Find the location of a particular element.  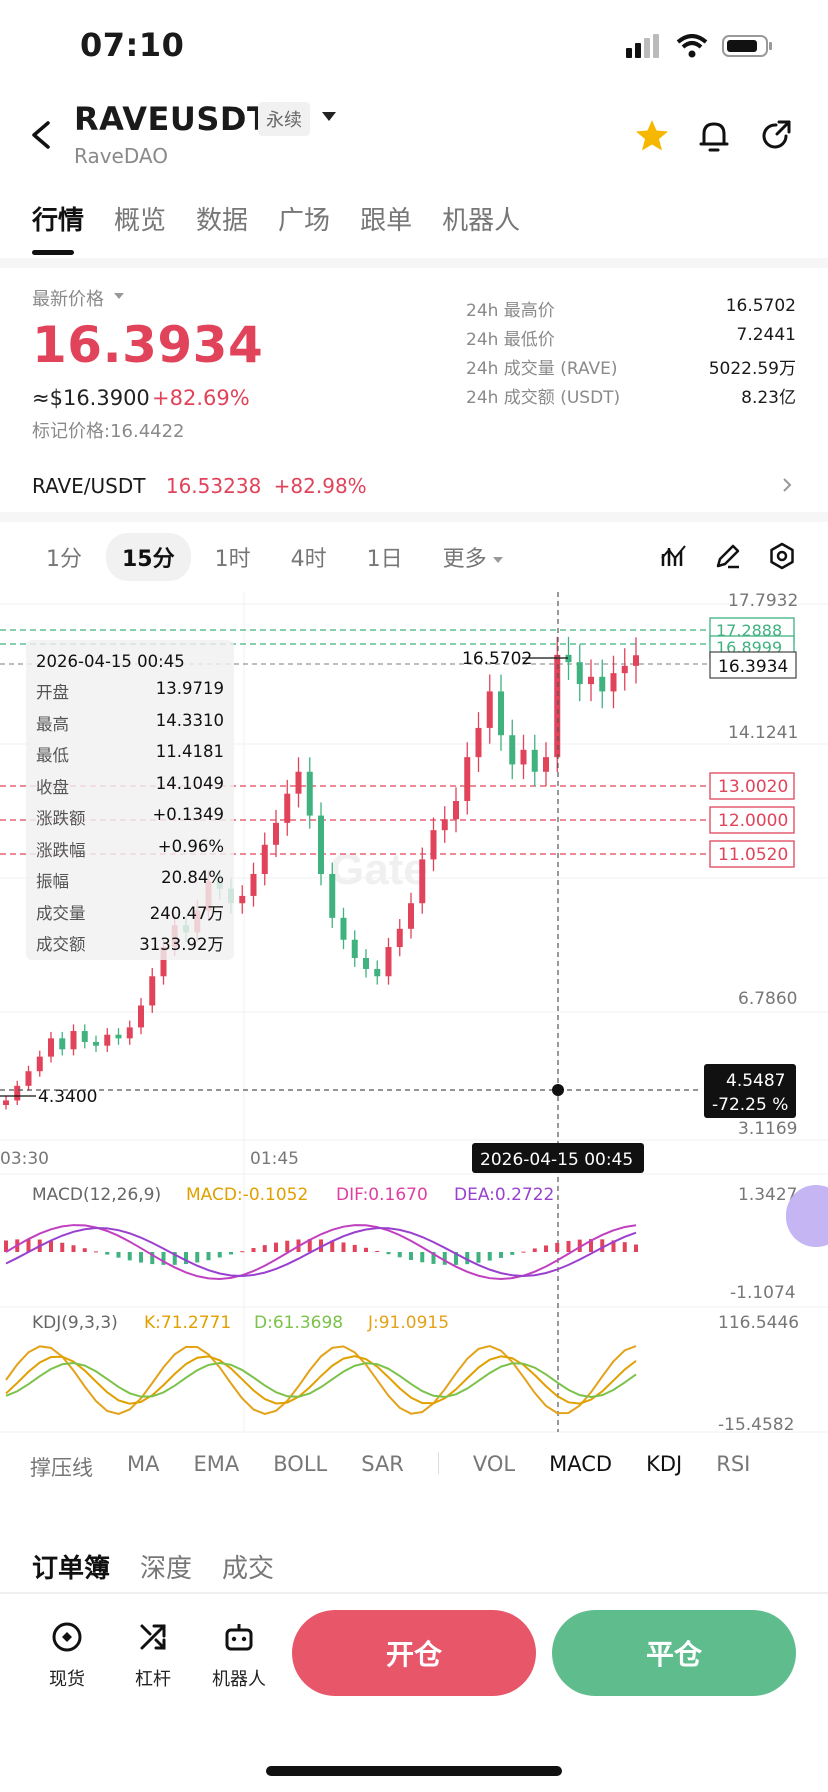

current-price-tag is located at coordinates (753, 665).